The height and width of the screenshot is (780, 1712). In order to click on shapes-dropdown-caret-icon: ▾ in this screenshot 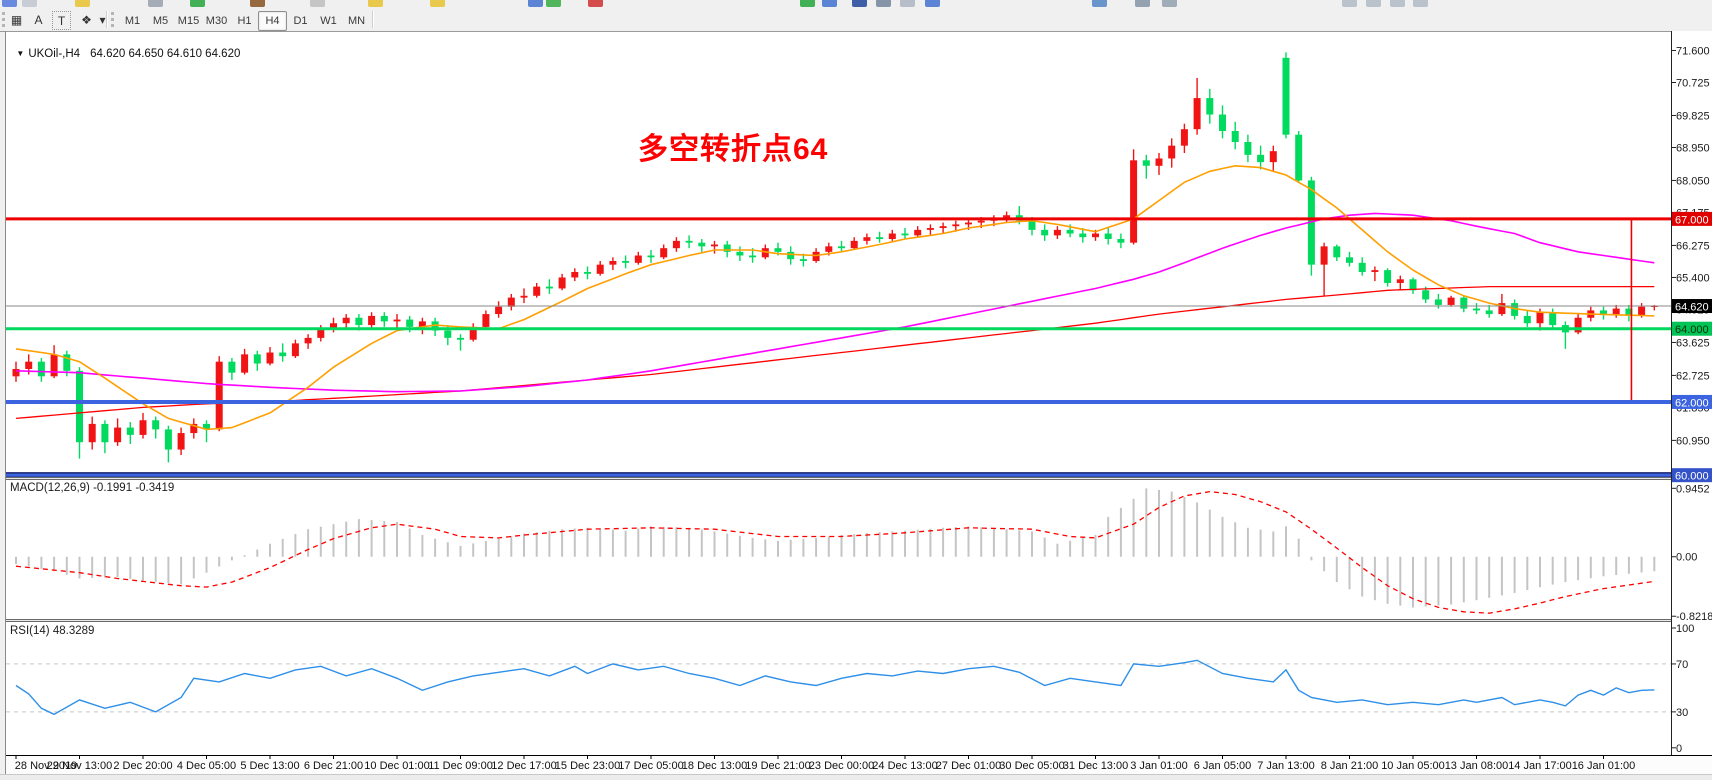, I will do `click(102, 19)`.